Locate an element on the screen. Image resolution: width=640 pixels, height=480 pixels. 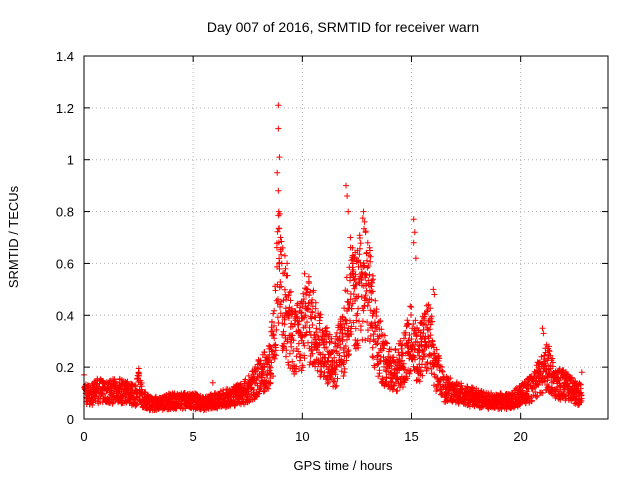
y-tick-label: 1.2 is located at coordinates (65, 108).